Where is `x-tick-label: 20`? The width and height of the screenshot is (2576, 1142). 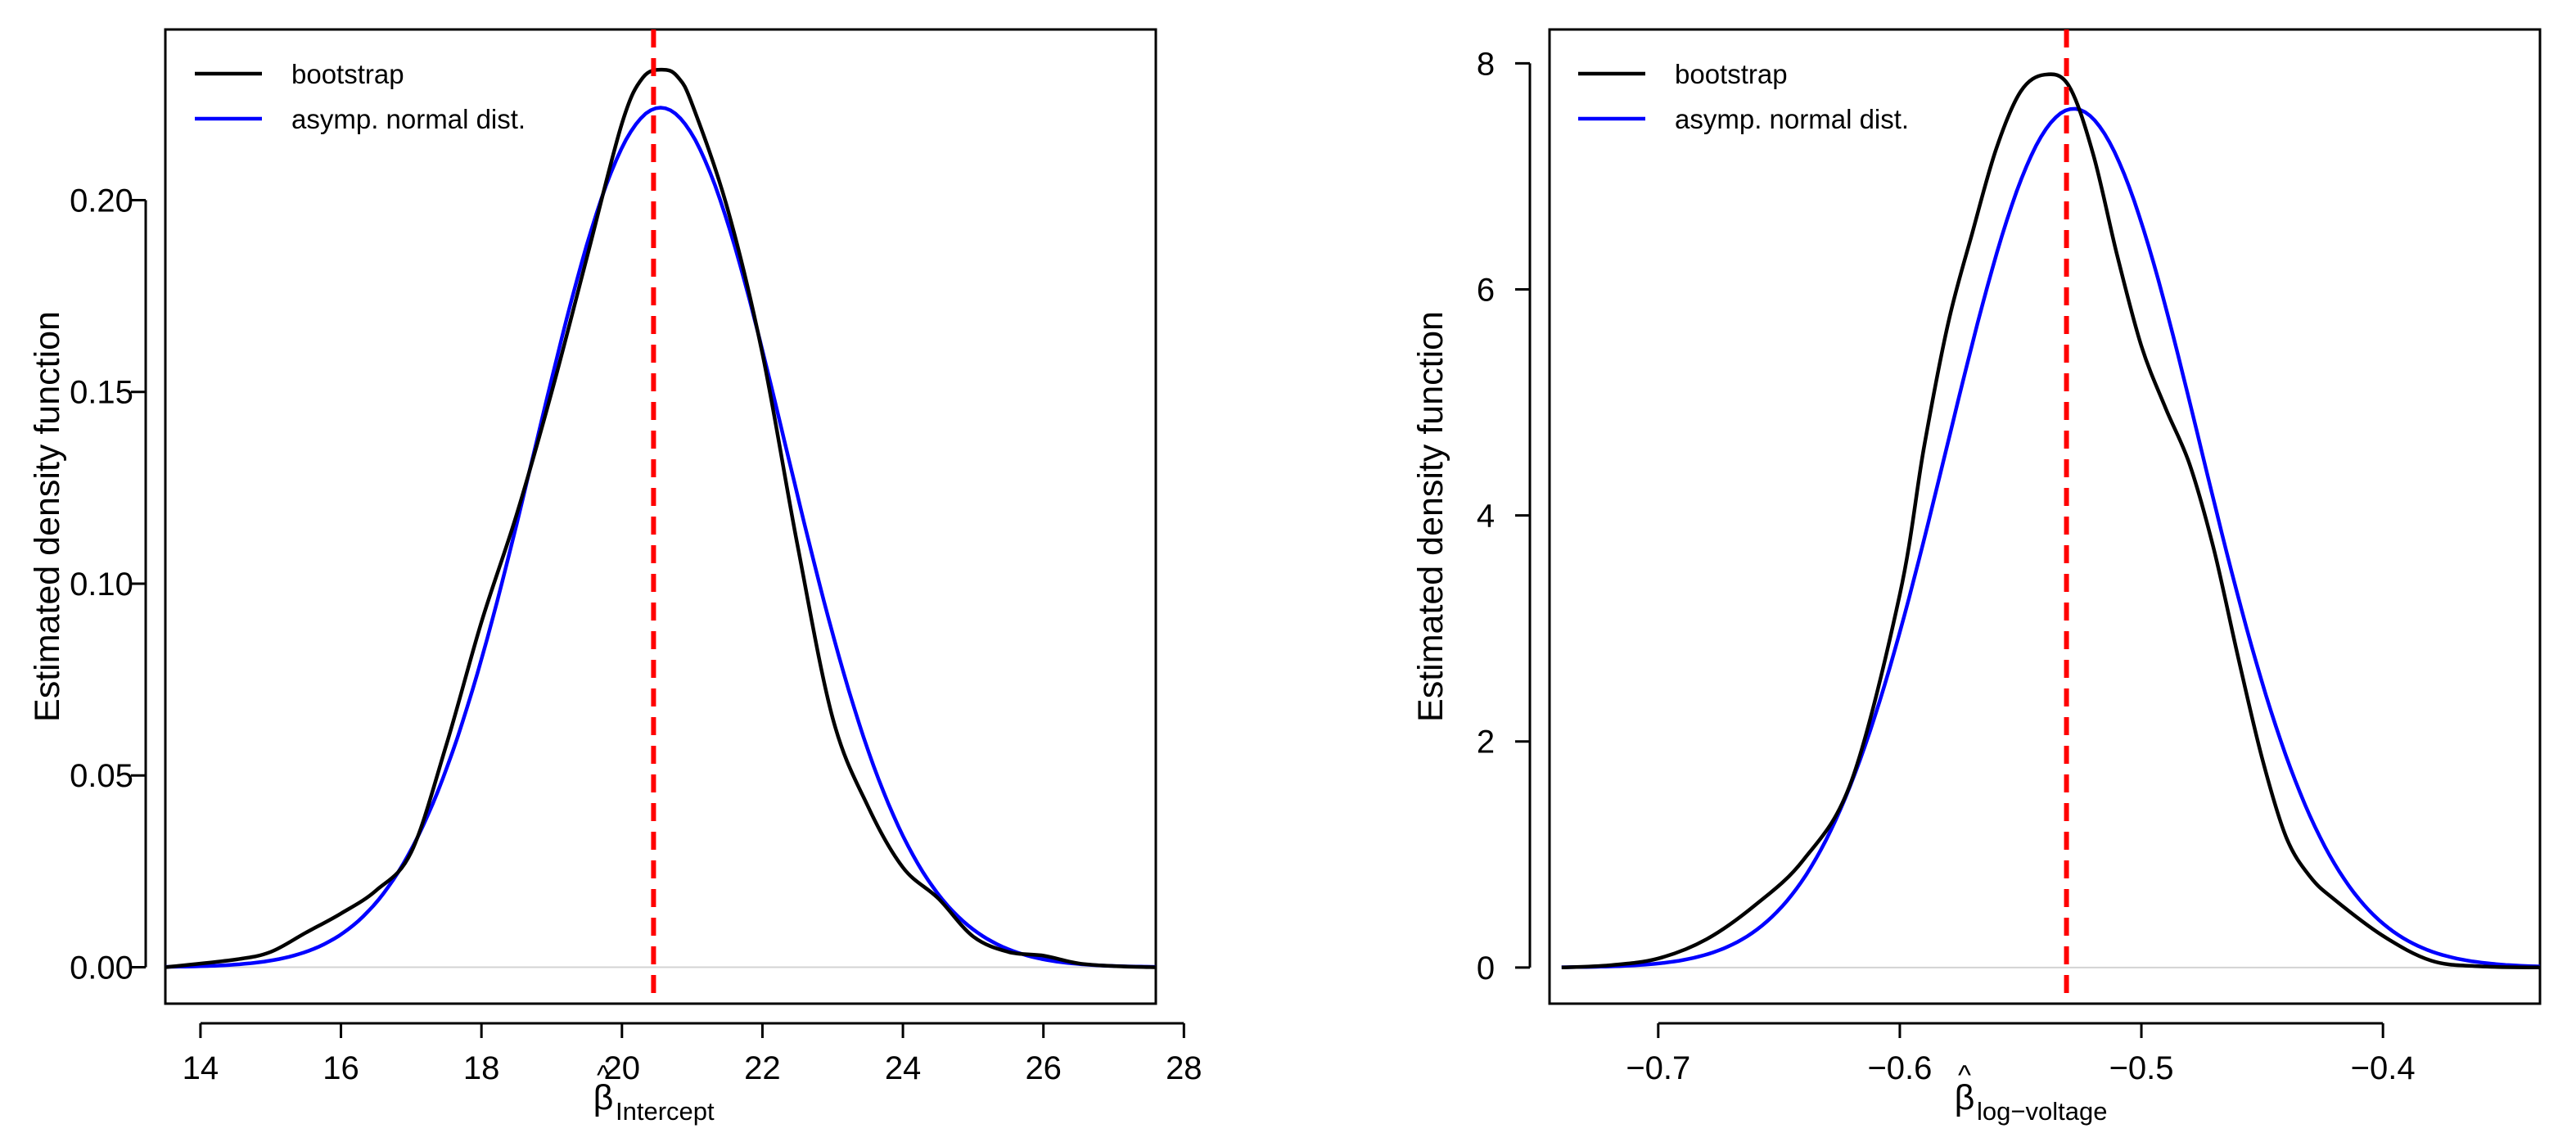
x-tick-label: 20 is located at coordinates (622, 1068).